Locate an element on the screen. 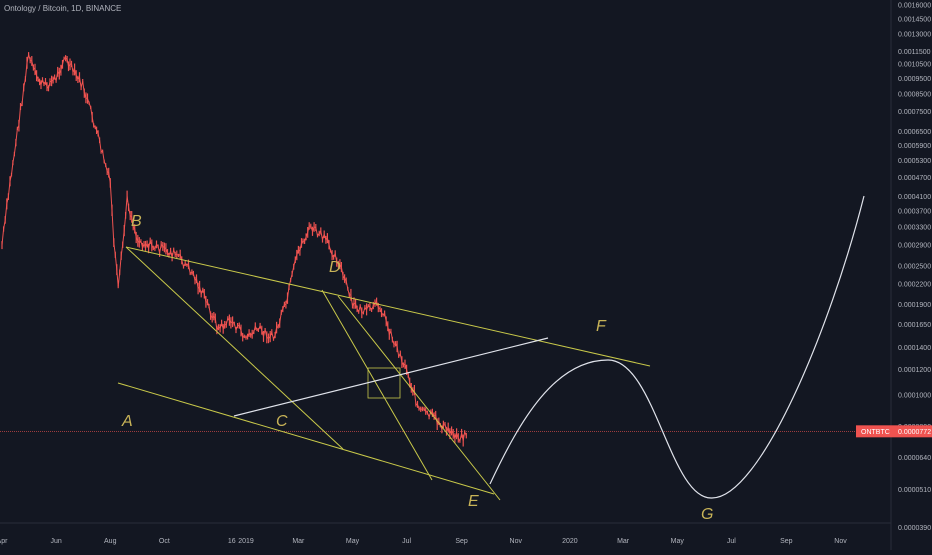  y-tick-label: 0.0000640 is located at coordinates (914, 458).